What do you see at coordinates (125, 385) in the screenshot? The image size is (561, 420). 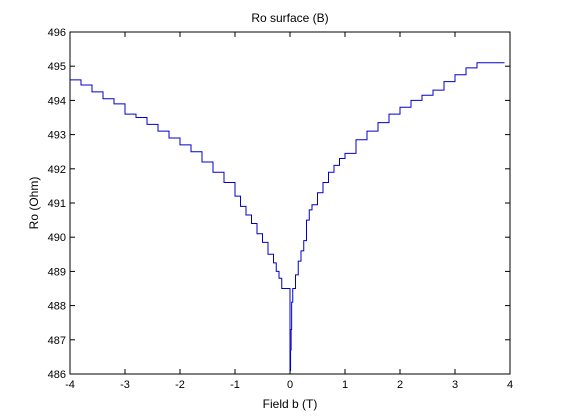 I see `x-tick-label: -3` at bounding box center [125, 385].